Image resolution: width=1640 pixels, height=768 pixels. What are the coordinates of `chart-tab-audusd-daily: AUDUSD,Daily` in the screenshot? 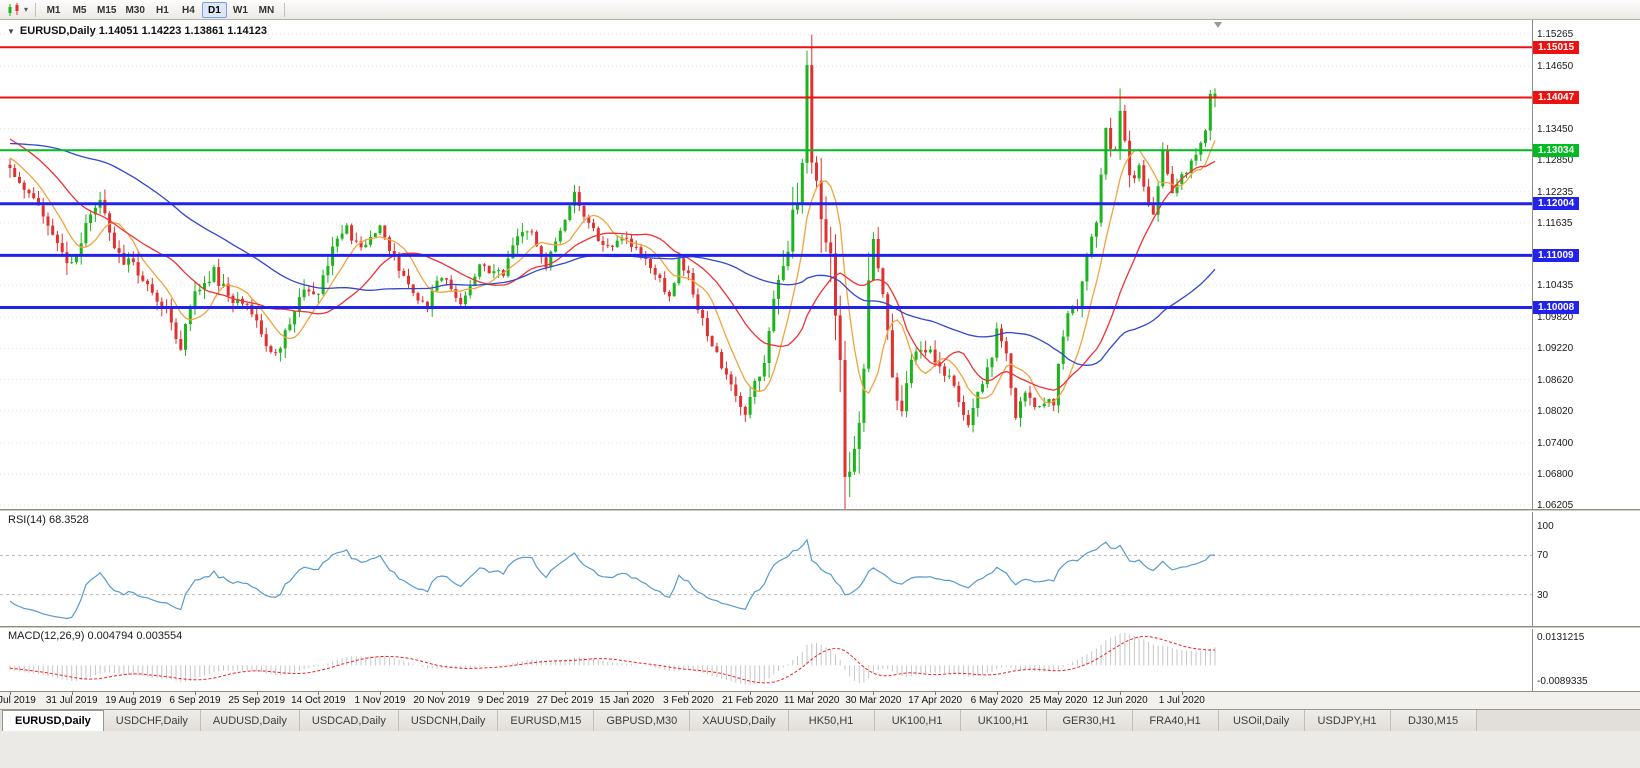 It's located at (250, 720).